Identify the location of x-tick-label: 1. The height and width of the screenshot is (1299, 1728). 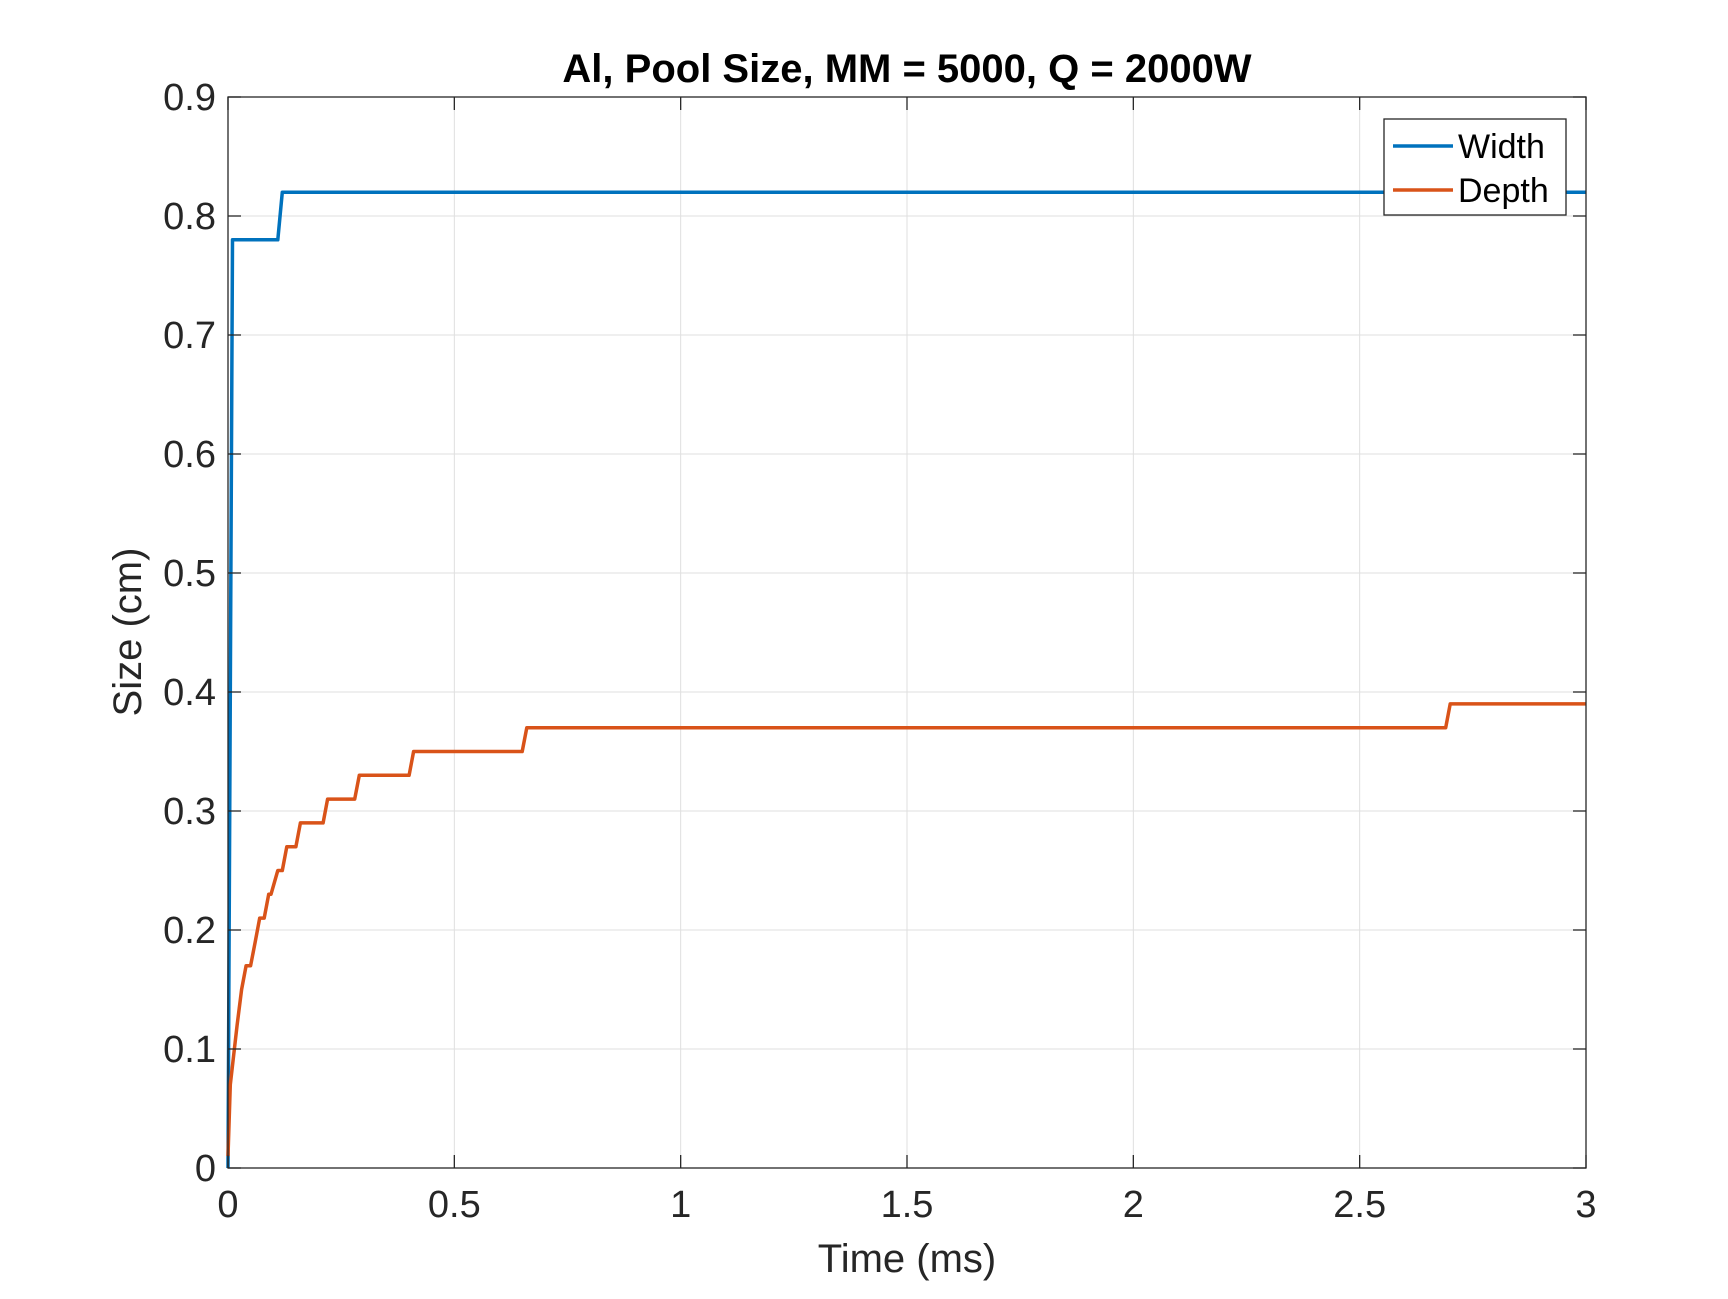
(680, 1205).